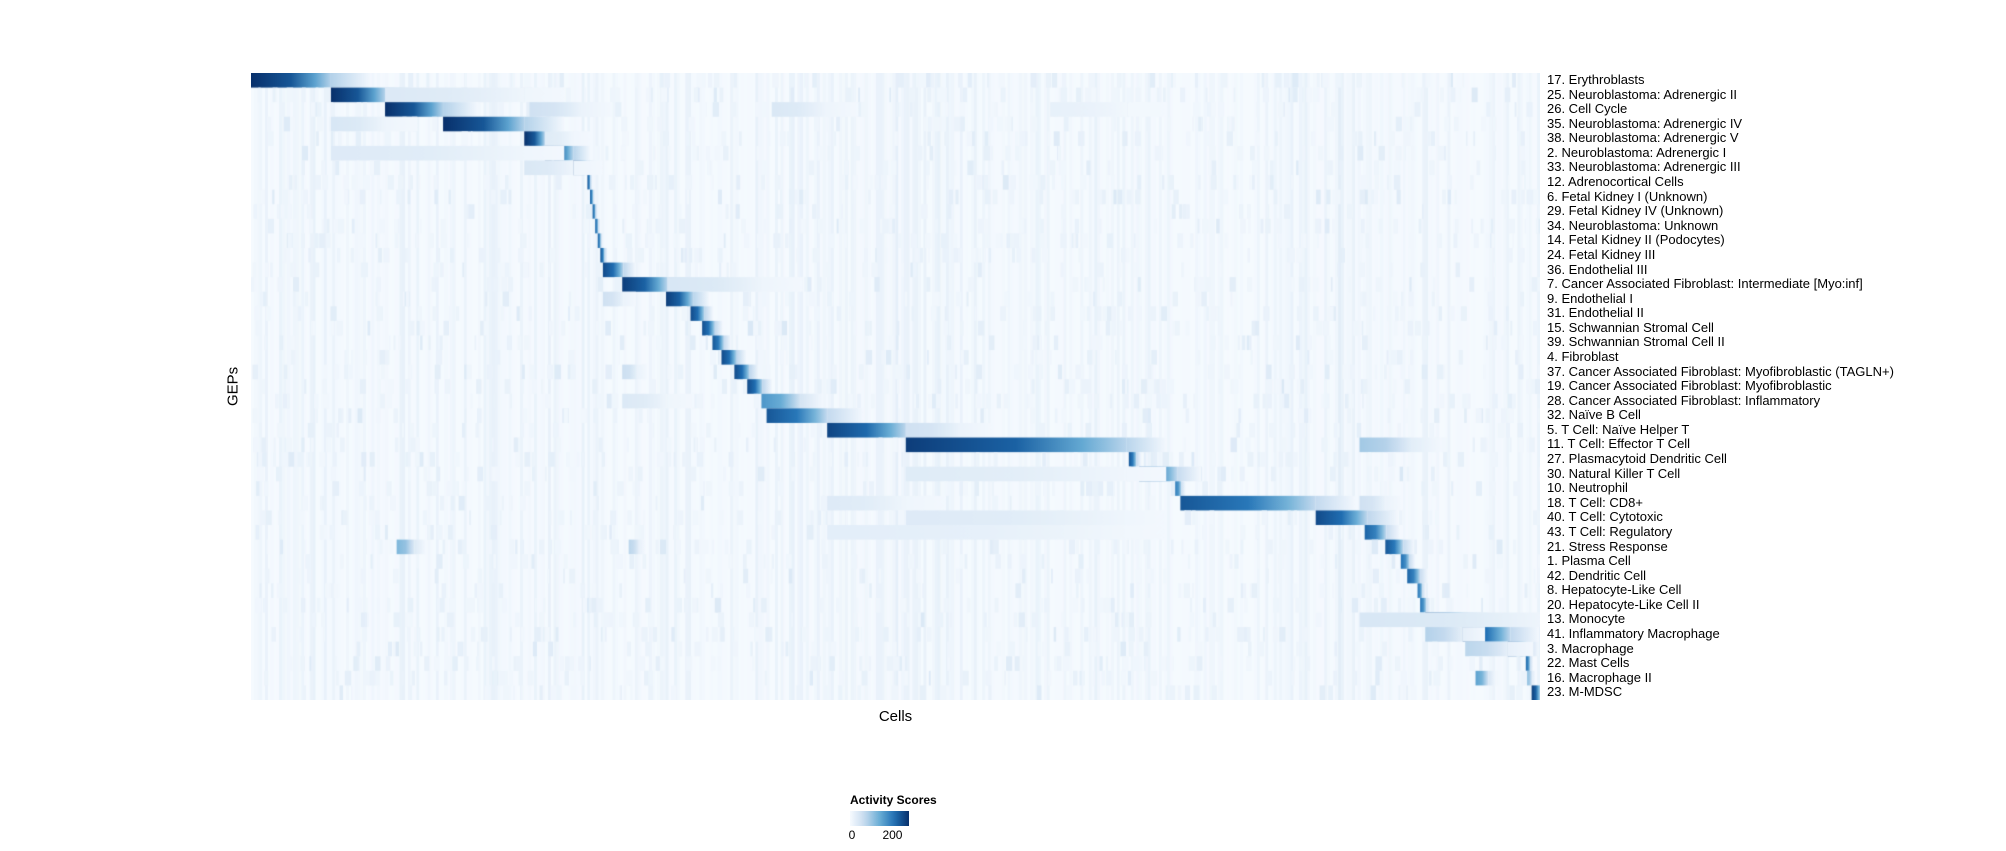 The width and height of the screenshot is (2006, 851). What do you see at coordinates (1614, 473) in the screenshot?
I see `row-label: 30. Natural Killer T Cell` at bounding box center [1614, 473].